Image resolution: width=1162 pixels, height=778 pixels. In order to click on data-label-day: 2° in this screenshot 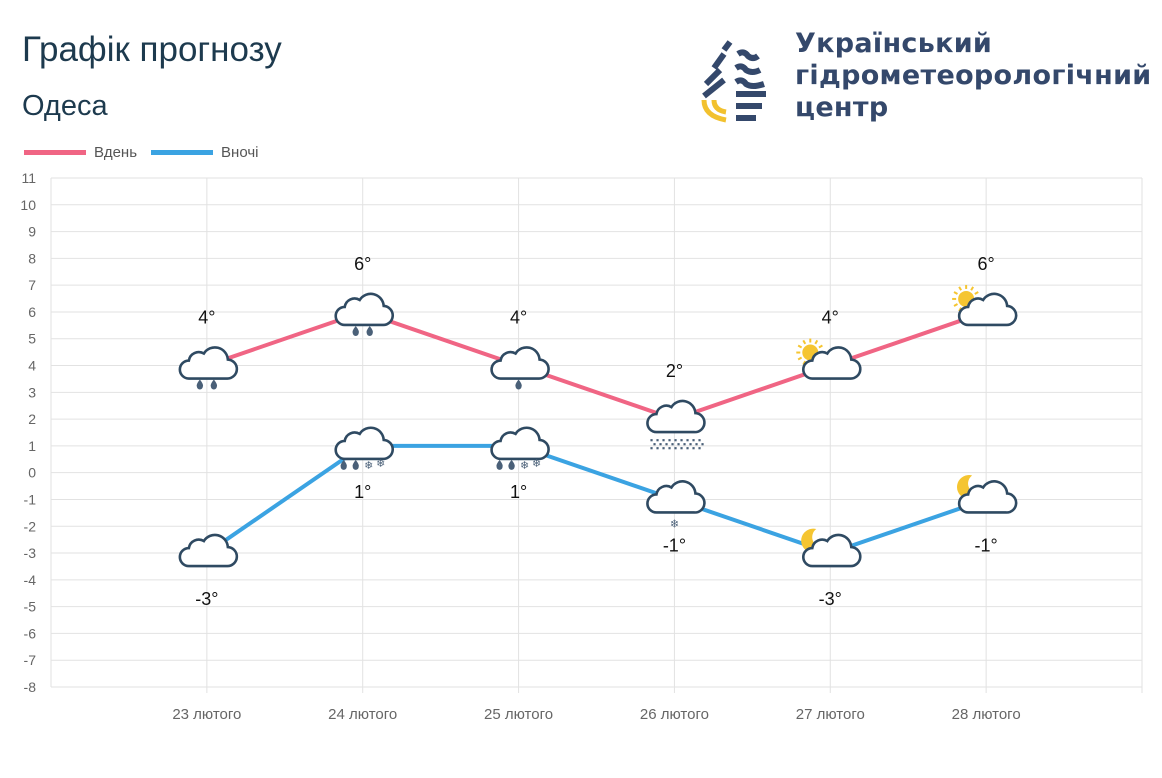, I will do `click(674, 371)`.